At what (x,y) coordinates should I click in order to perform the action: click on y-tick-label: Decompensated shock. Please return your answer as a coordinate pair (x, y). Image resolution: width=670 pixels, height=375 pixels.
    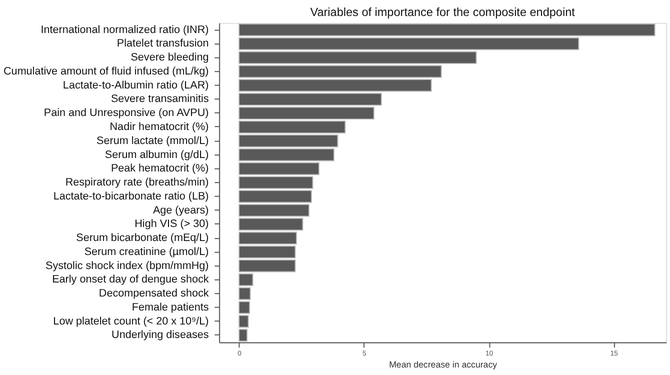
    Looking at the image, I should click on (154, 294).